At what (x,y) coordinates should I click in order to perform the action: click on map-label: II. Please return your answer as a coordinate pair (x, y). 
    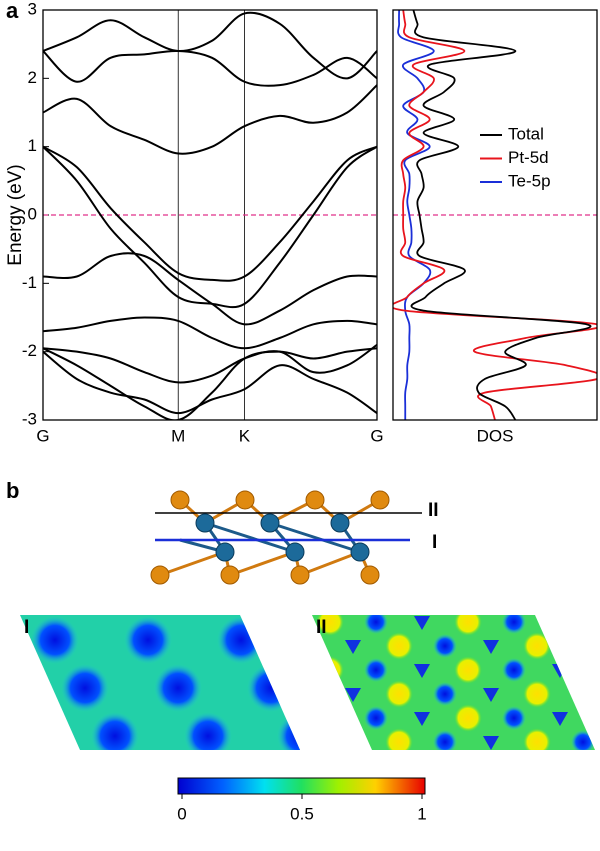
    Looking at the image, I should click on (321, 627).